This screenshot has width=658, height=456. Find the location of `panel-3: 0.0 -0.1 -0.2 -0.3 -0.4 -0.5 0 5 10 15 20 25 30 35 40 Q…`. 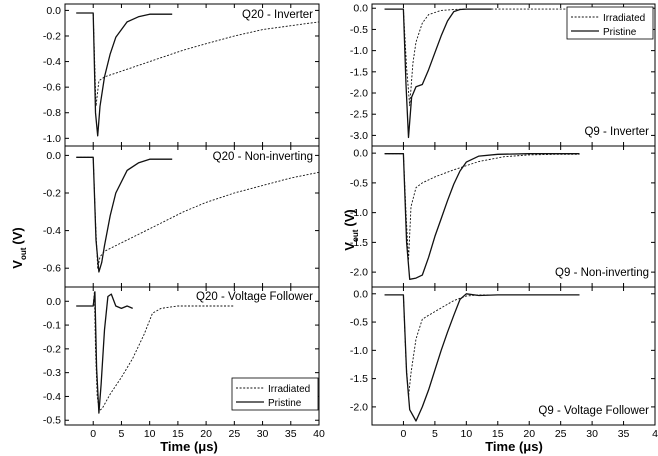

panel-3: 0.0 -0.1 -0.2 -0.3 -0.4 -0.5 0 5 10 15 20 25 30 35 40 Q… is located at coordinates (184, 363).